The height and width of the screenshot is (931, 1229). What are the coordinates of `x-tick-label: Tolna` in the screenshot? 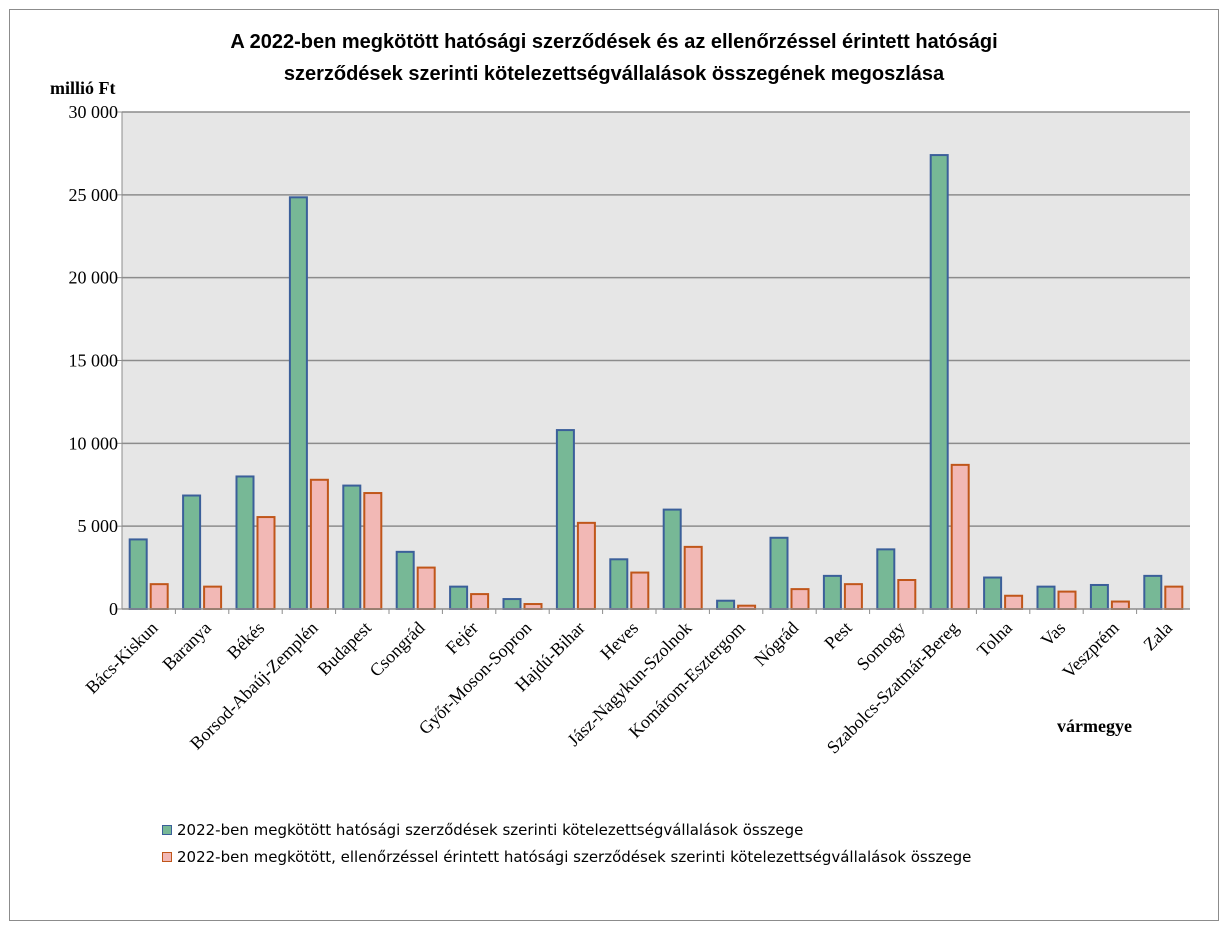 It's located at (994, 639).